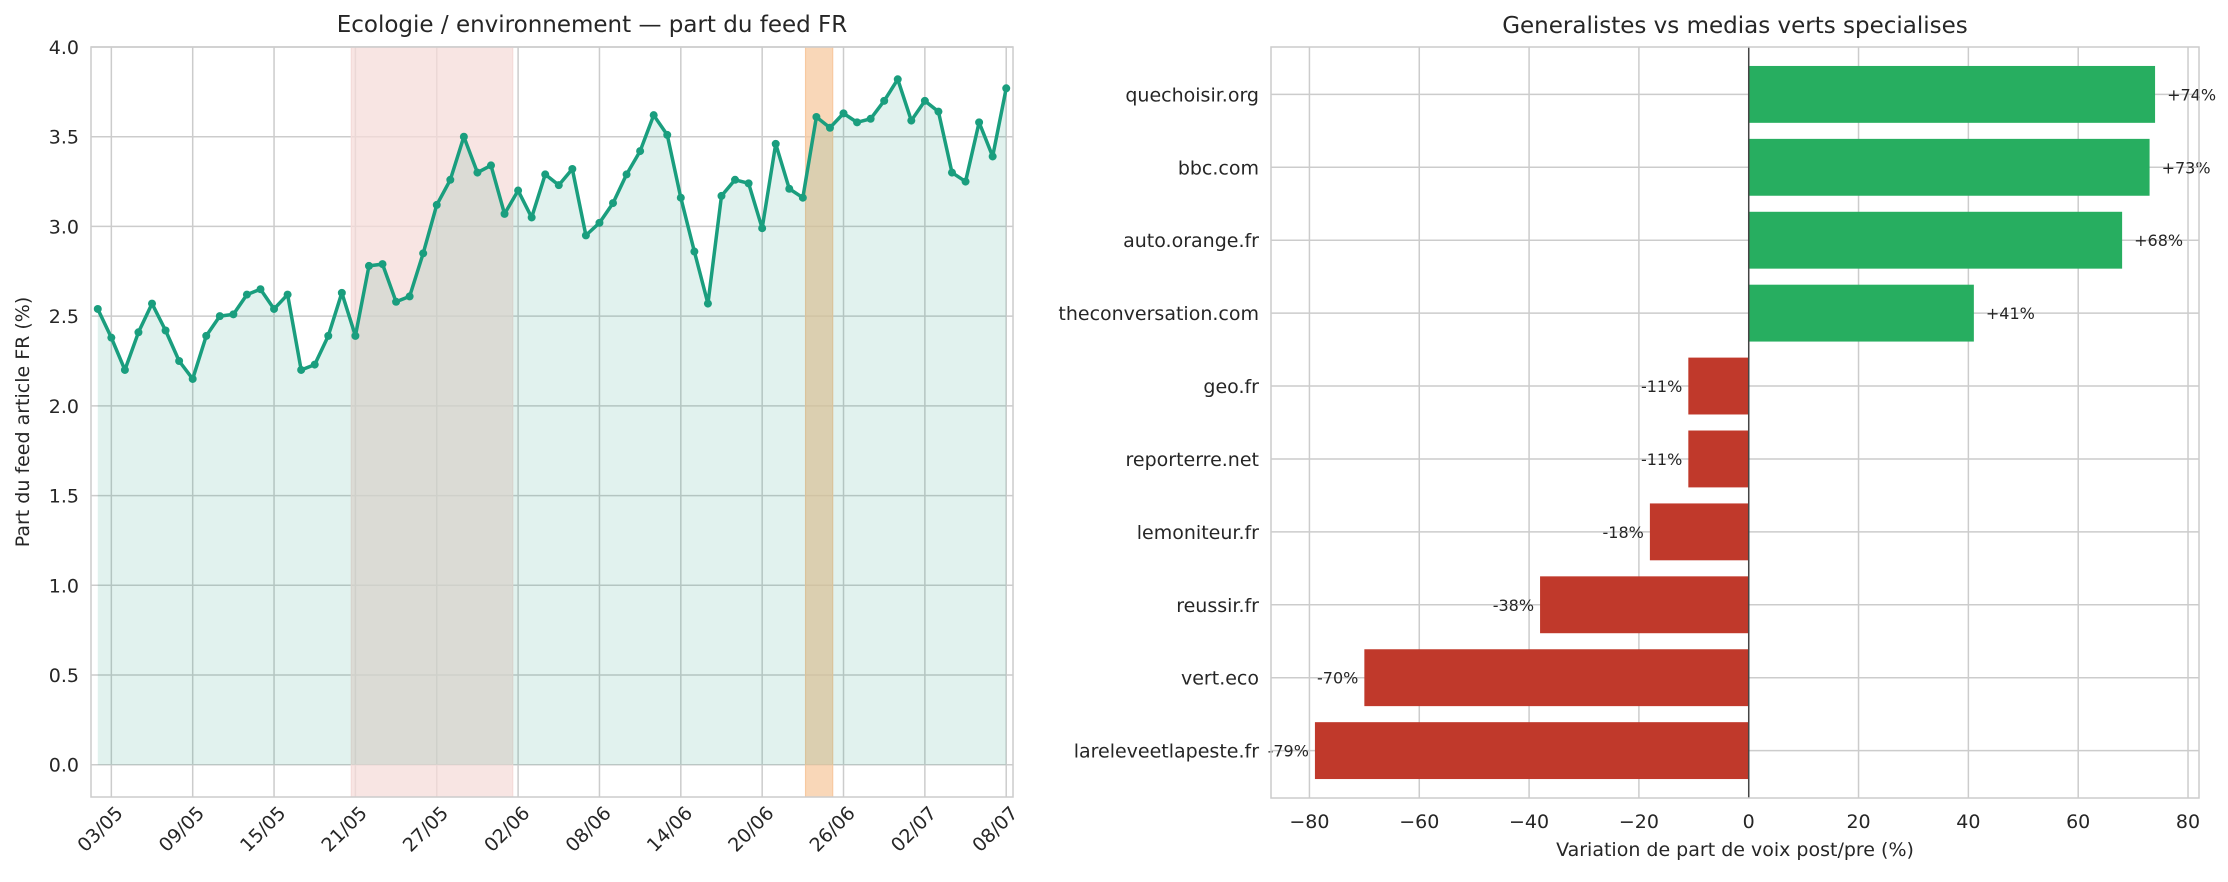 The image size is (2228, 882). What do you see at coordinates (1639, 822) in the screenshot?
I see `x-tick-label: −20` at bounding box center [1639, 822].